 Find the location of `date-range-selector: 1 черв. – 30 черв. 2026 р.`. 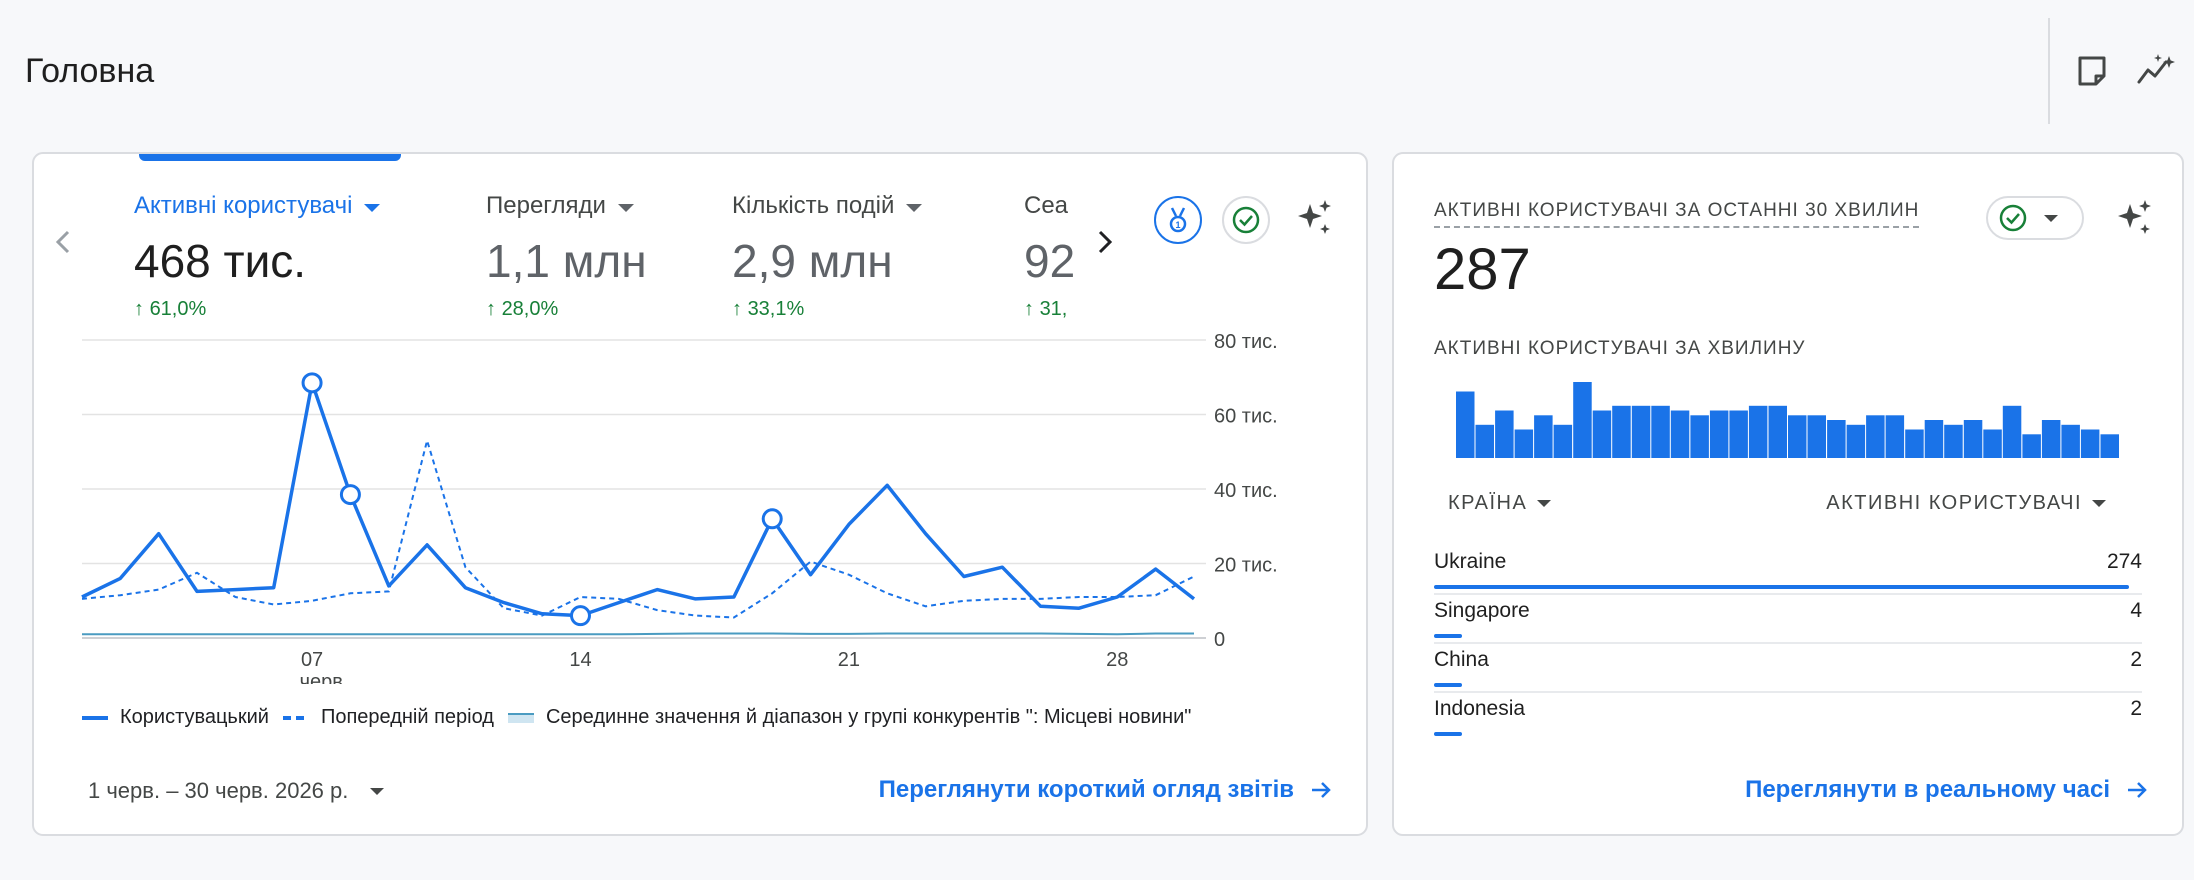

date-range-selector: 1 черв. – 30 черв. 2026 р. is located at coordinates (236, 791).